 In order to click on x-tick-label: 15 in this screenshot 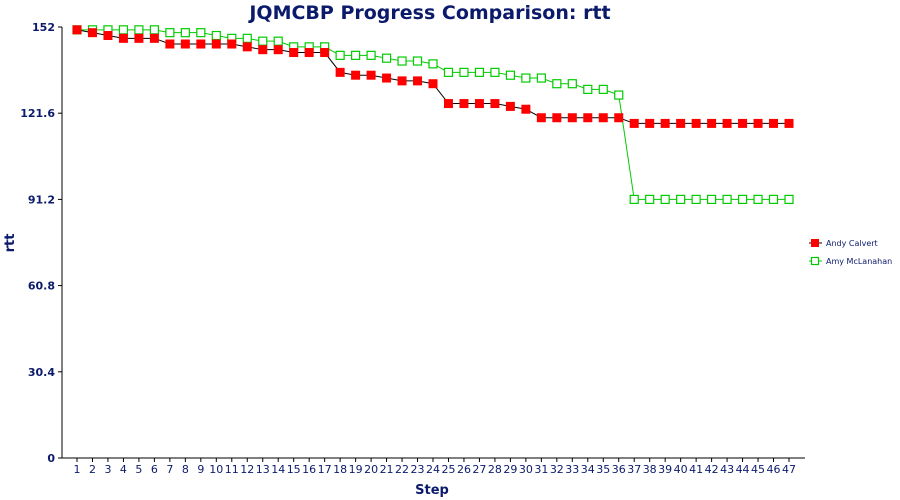, I will do `click(294, 469)`.